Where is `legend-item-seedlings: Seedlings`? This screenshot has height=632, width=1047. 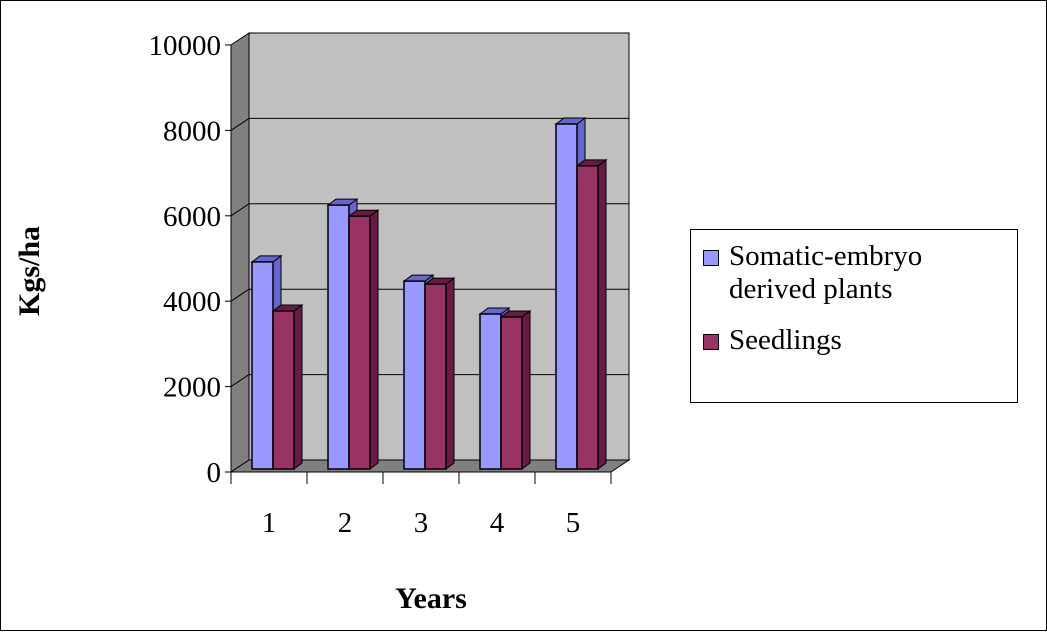 legend-item-seedlings: Seedlings is located at coordinates (772, 340).